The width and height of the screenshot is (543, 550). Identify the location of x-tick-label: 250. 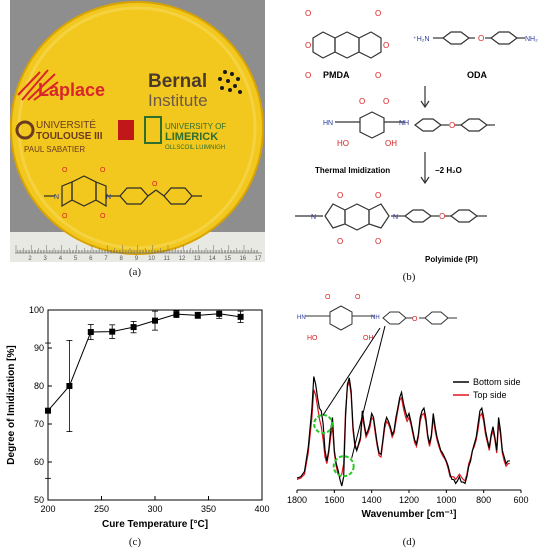
(101, 509).